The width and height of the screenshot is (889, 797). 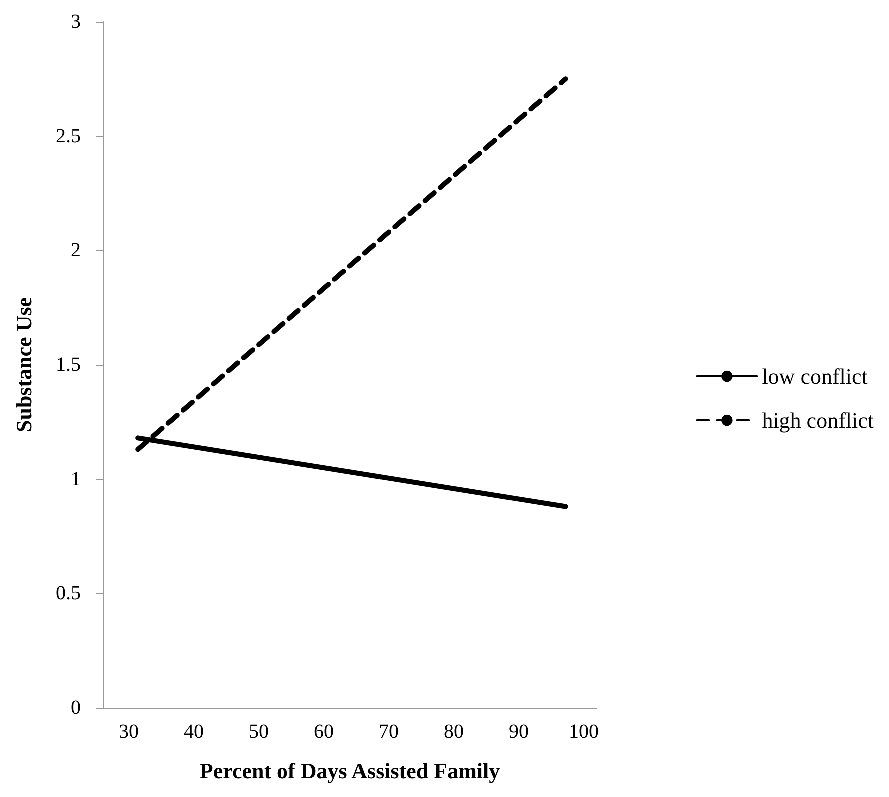 I want to click on legend-label: high conflict, so click(x=818, y=420).